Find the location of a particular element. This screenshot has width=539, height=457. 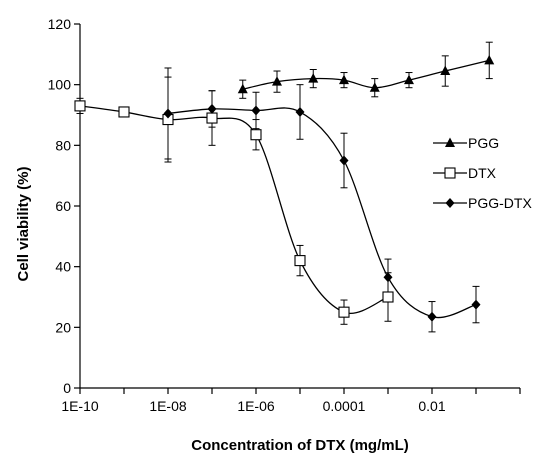

y-axis-title: Cell viability (%) is located at coordinates (23, 223).